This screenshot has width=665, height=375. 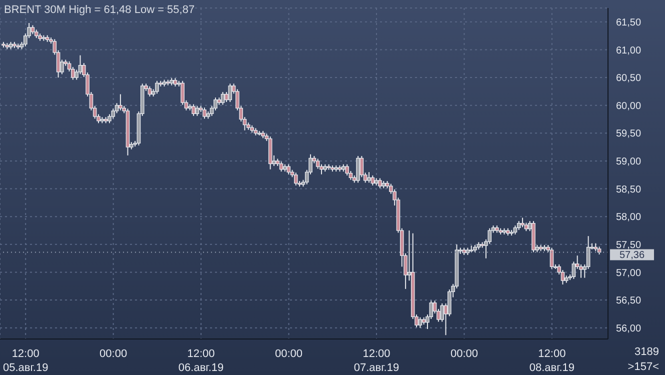 What do you see at coordinates (629, 78) in the screenshot?
I see `y-tick-label: 60,50` at bounding box center [629, 78].